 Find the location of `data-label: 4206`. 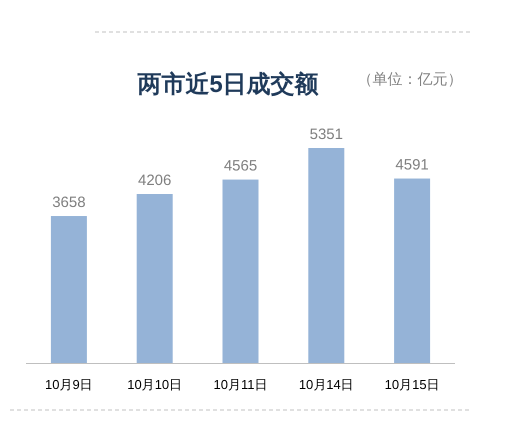

data-label: 4206 is located at coordinates (155, 181).